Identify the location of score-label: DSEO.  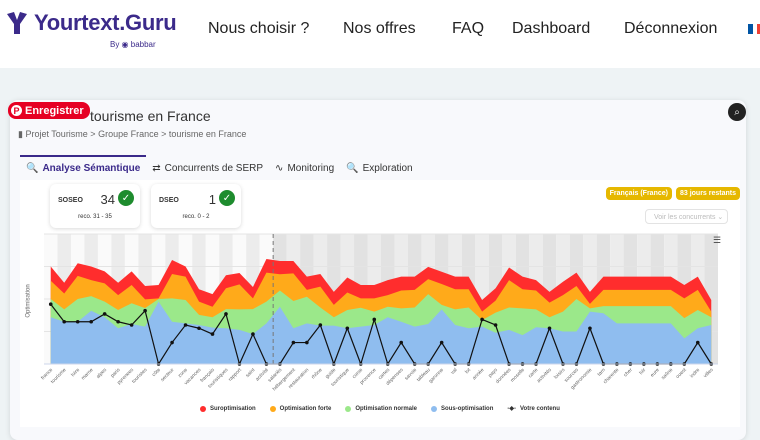
(169, 200).